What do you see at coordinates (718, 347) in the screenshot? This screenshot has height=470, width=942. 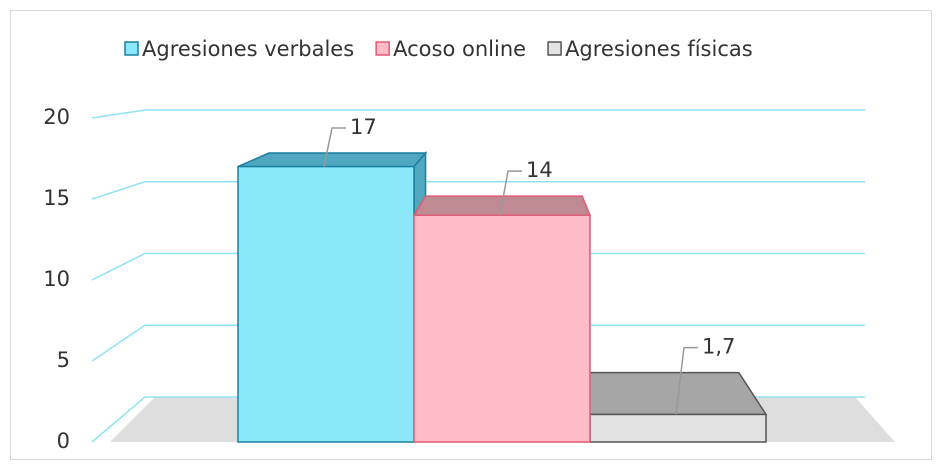 I see `data-label: 1,7` at bounding box center [718, 347].